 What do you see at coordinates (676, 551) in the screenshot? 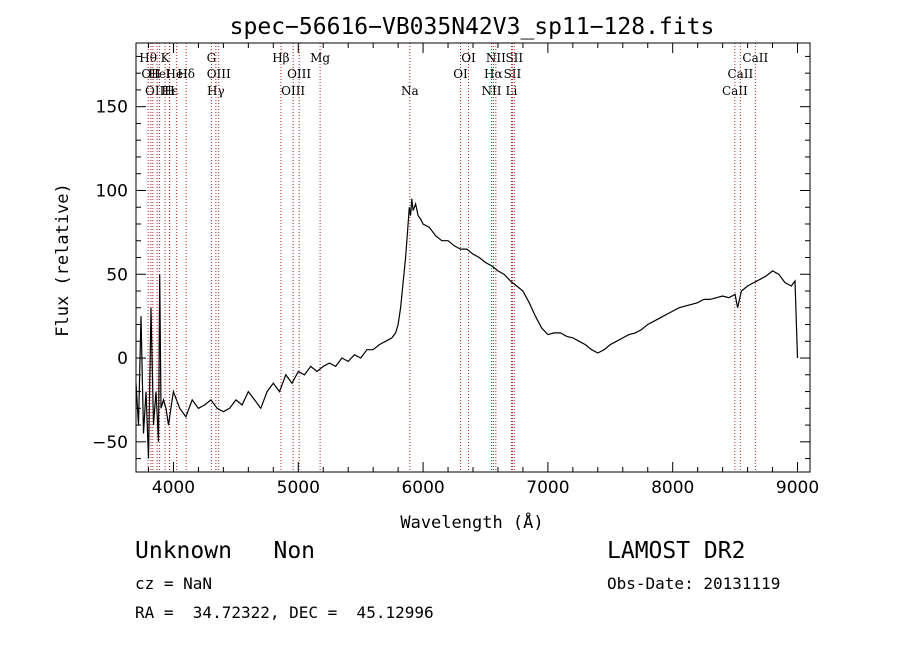
I see `survey-label: LAMOST DR2` at bounding box center [676, 551].